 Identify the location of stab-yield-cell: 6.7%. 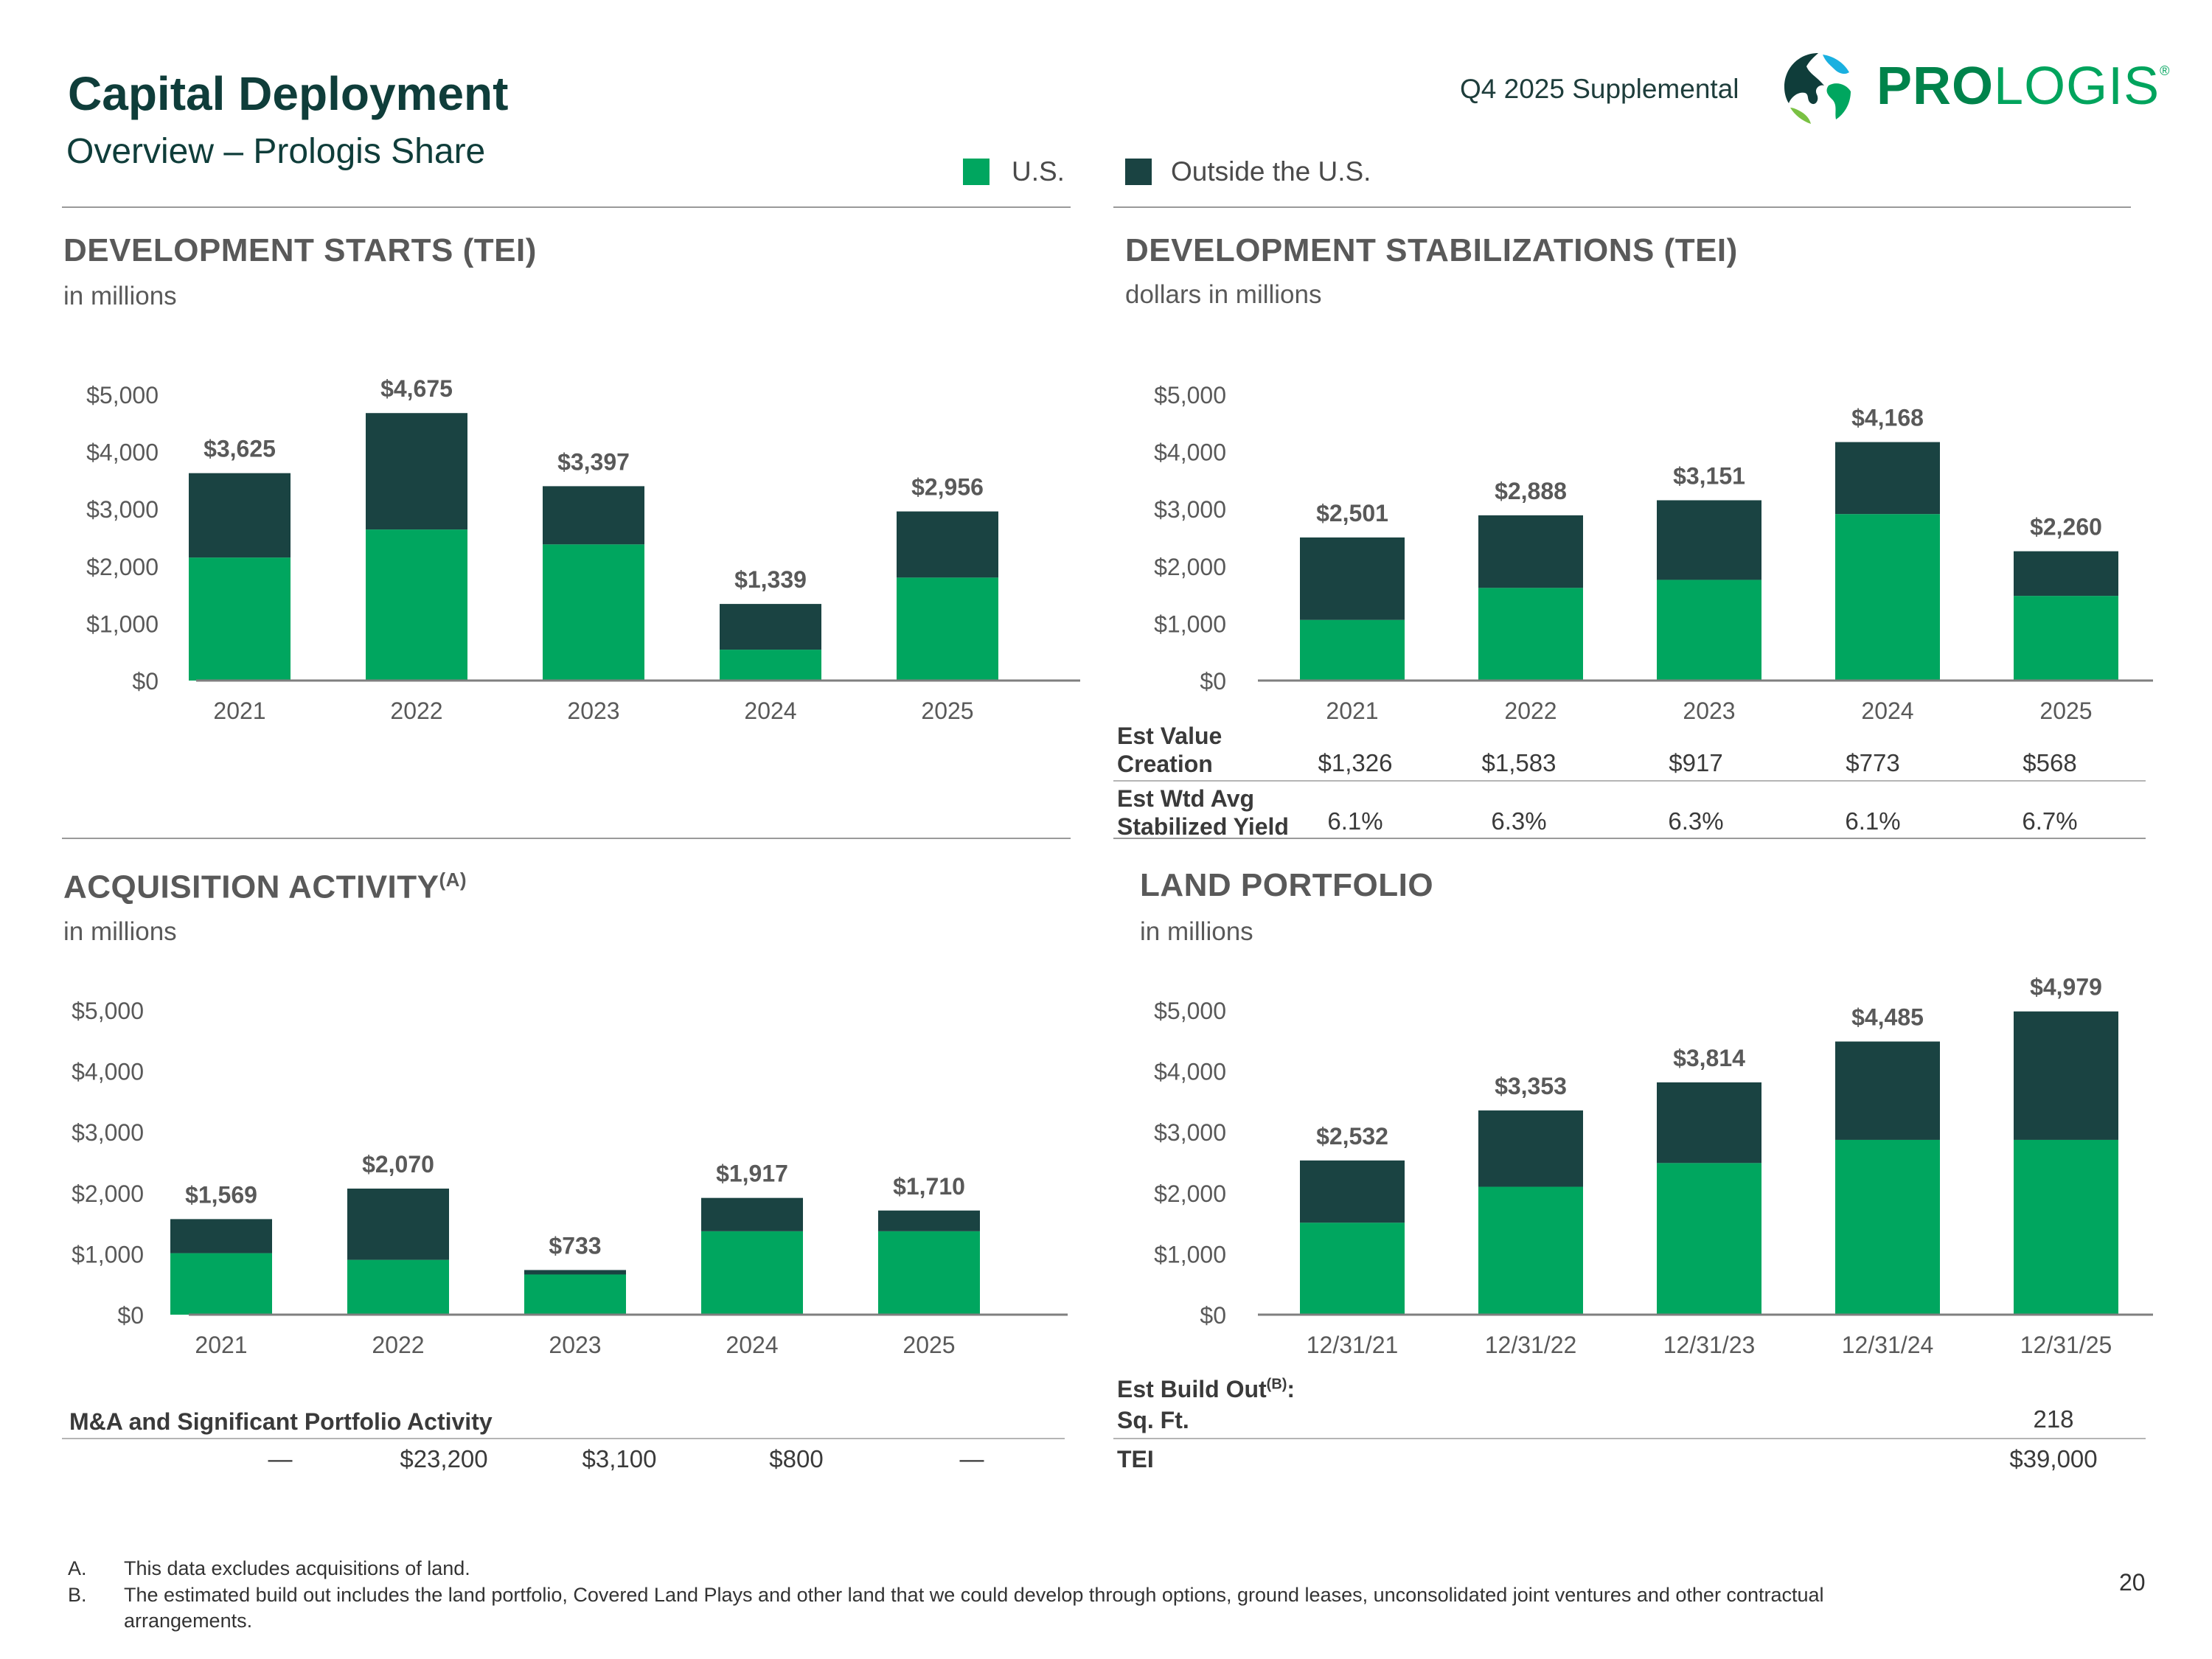
(2050, 821).